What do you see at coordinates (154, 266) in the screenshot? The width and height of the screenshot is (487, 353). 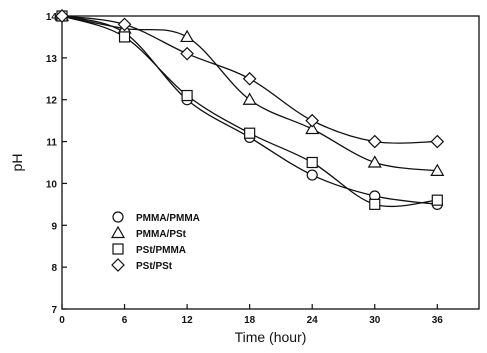 I see `legend-label: PSt/PSt` at bounding box center [154, 266].